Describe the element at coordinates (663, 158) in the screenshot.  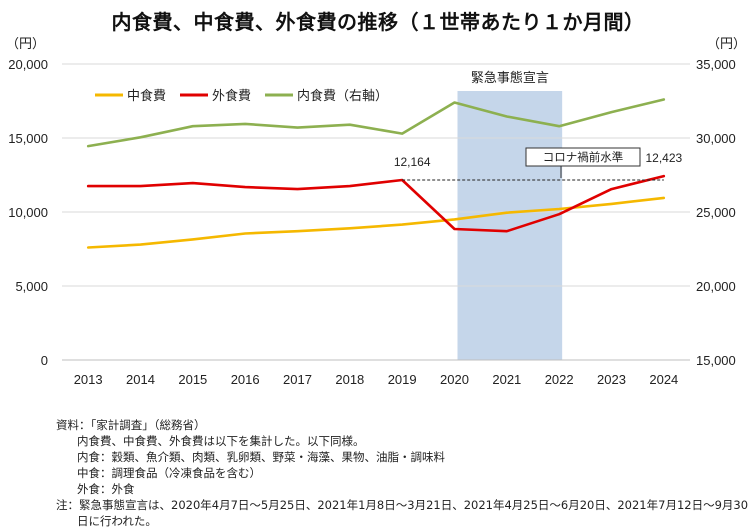
I see `value-label-2024: 12,423` at that location.